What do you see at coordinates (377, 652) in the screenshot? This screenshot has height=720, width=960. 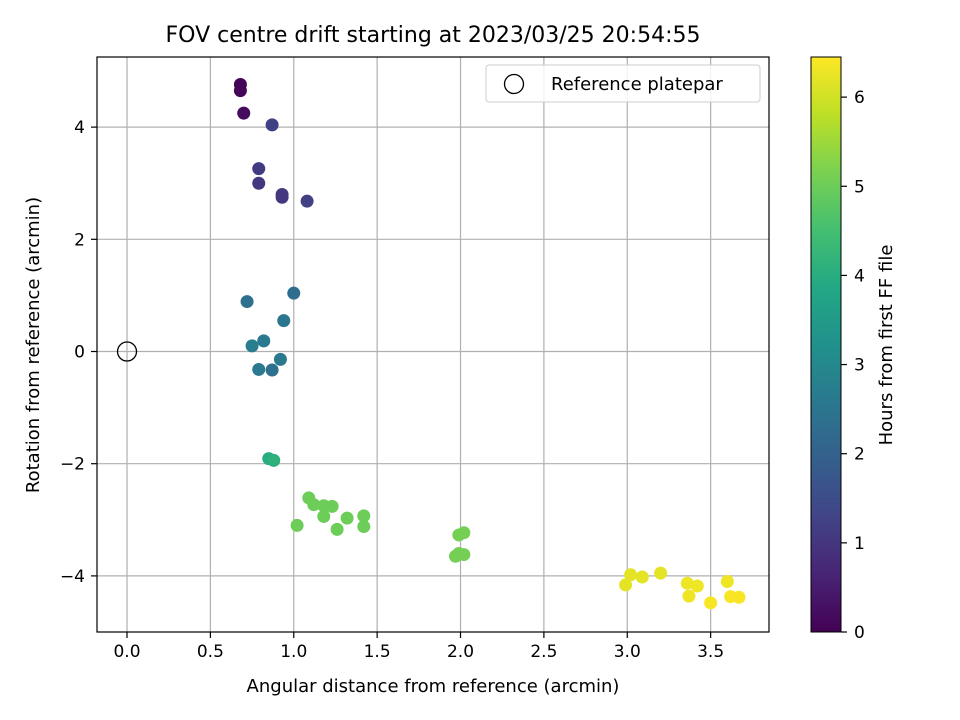 I see `x-tick-label: 1.5` at bounding box center [377, 652].